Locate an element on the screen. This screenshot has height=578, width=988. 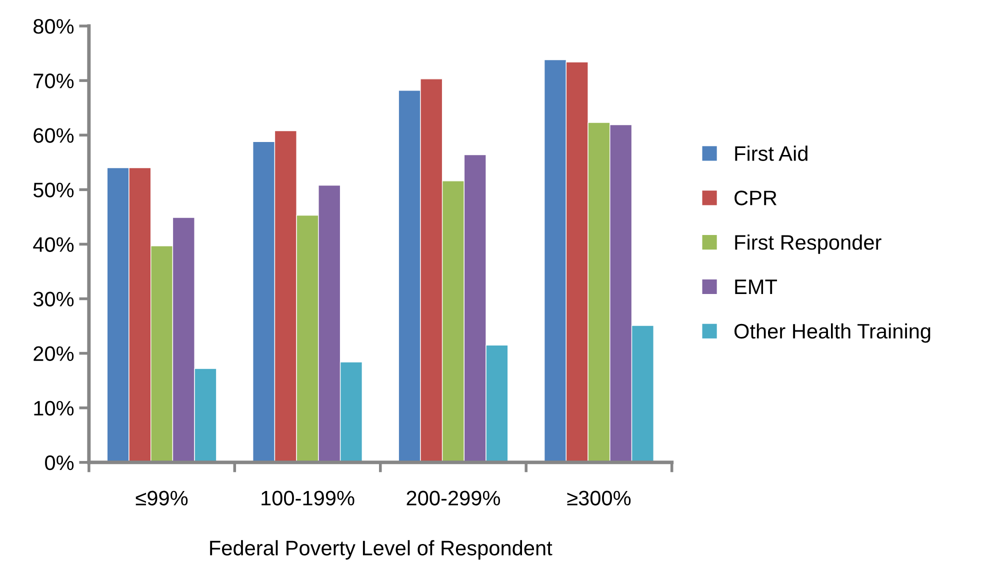
y-tick-label: 40% is located at coordinates (53, 244).